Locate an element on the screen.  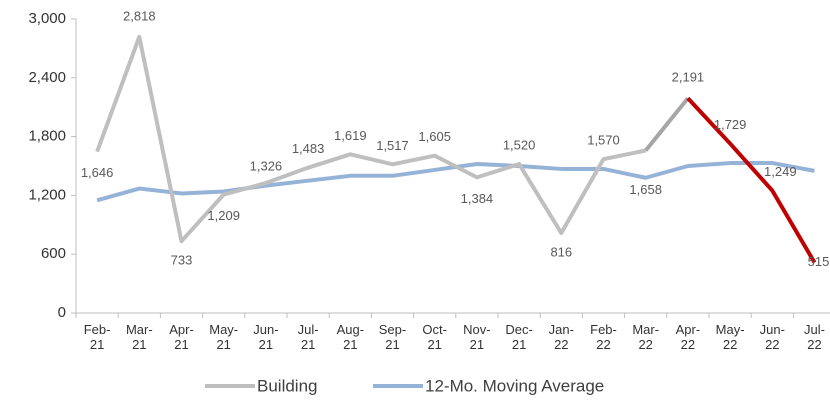
x-tick-label: Oct- 21 is located at coordinates (434, 337).